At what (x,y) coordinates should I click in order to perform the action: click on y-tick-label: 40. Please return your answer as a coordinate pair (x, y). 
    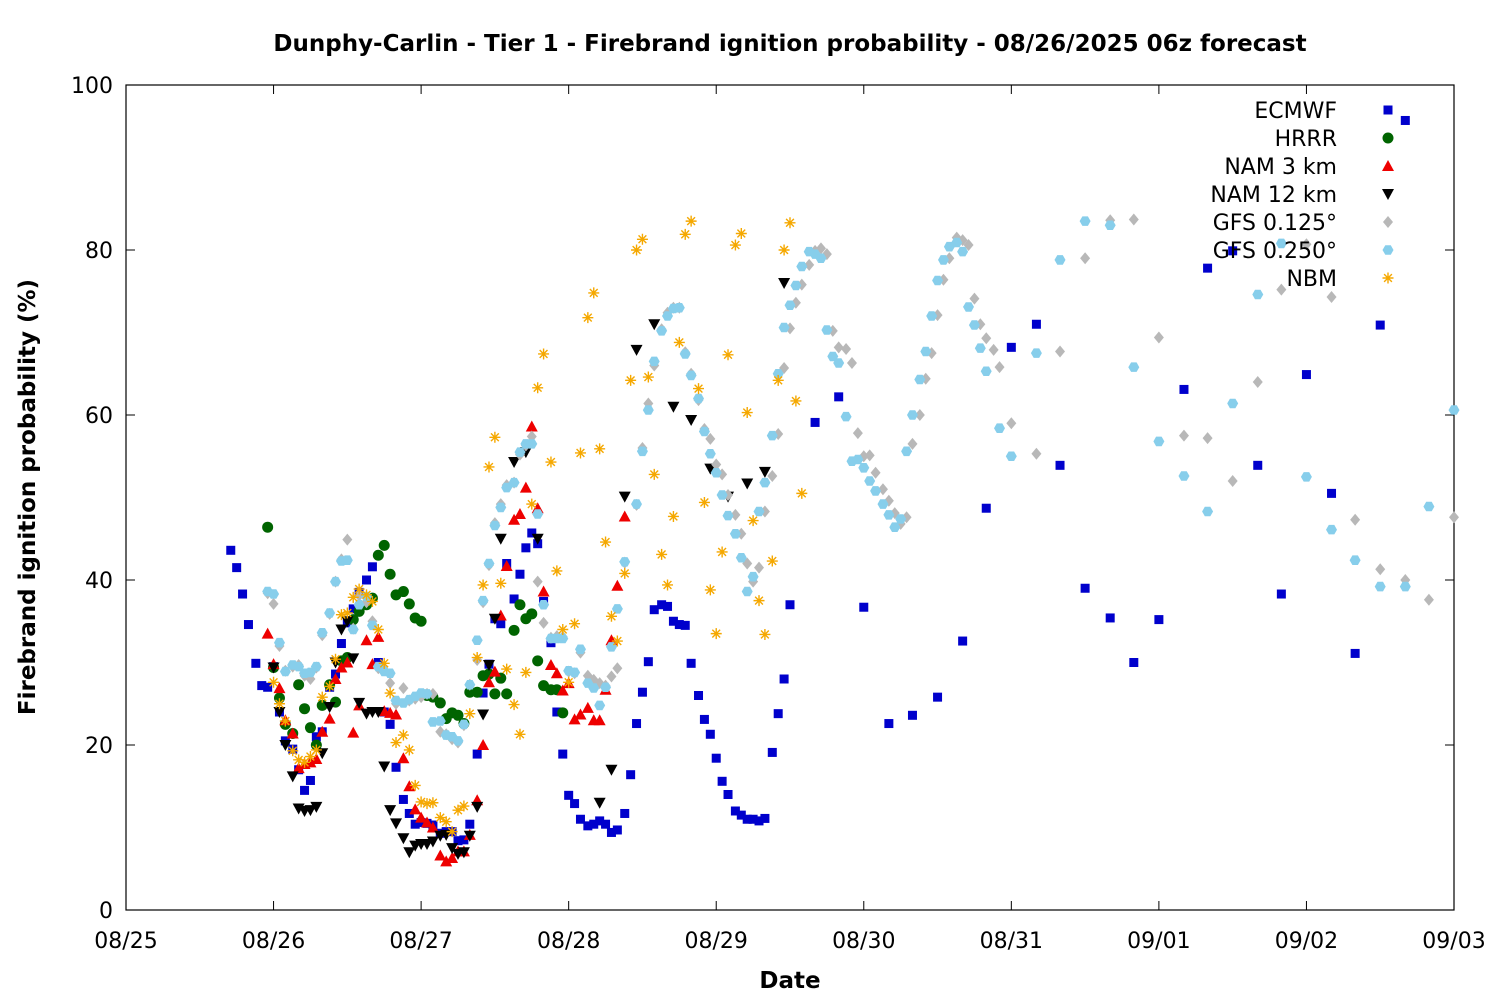
    Looking at the image, I should click on (99, 581).